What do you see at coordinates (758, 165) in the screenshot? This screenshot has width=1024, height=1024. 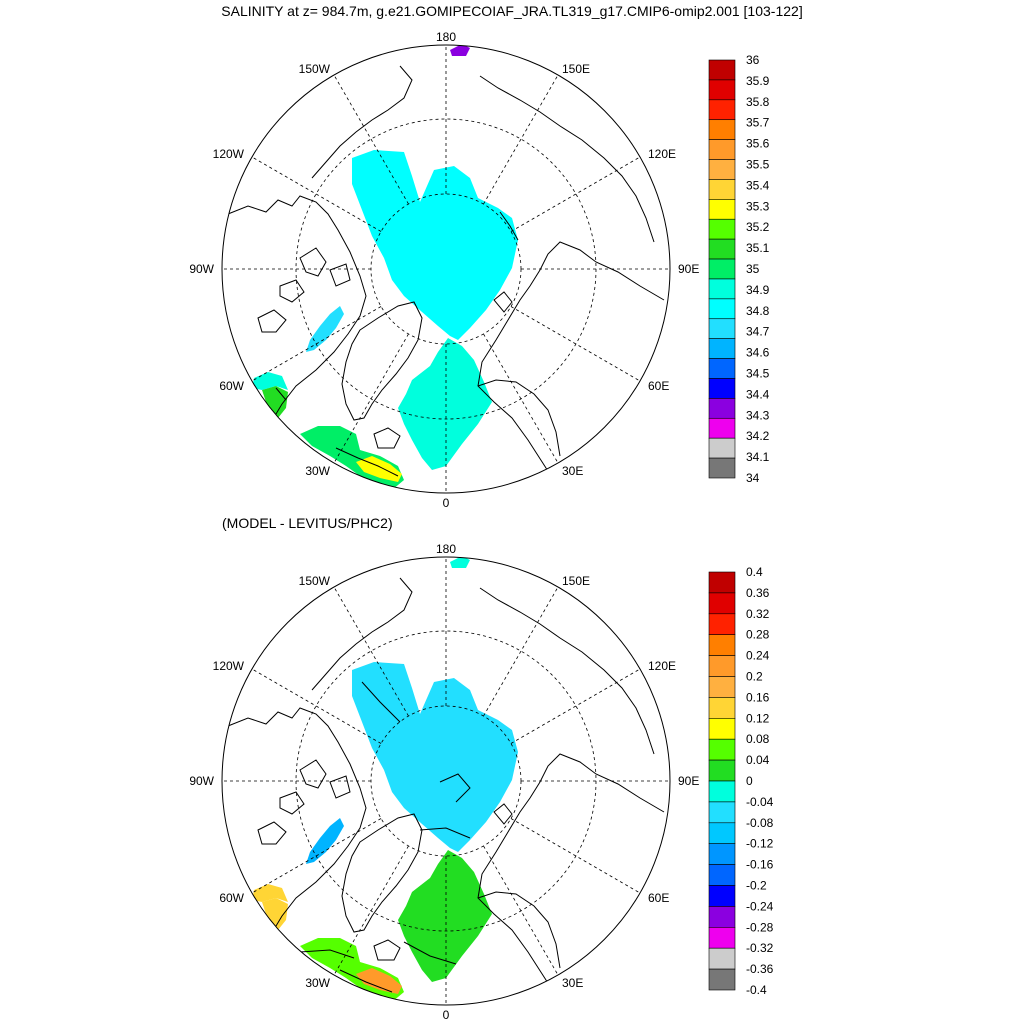 I see `colorbar-tick-label: 35.5` at bounding box center [758, 165].